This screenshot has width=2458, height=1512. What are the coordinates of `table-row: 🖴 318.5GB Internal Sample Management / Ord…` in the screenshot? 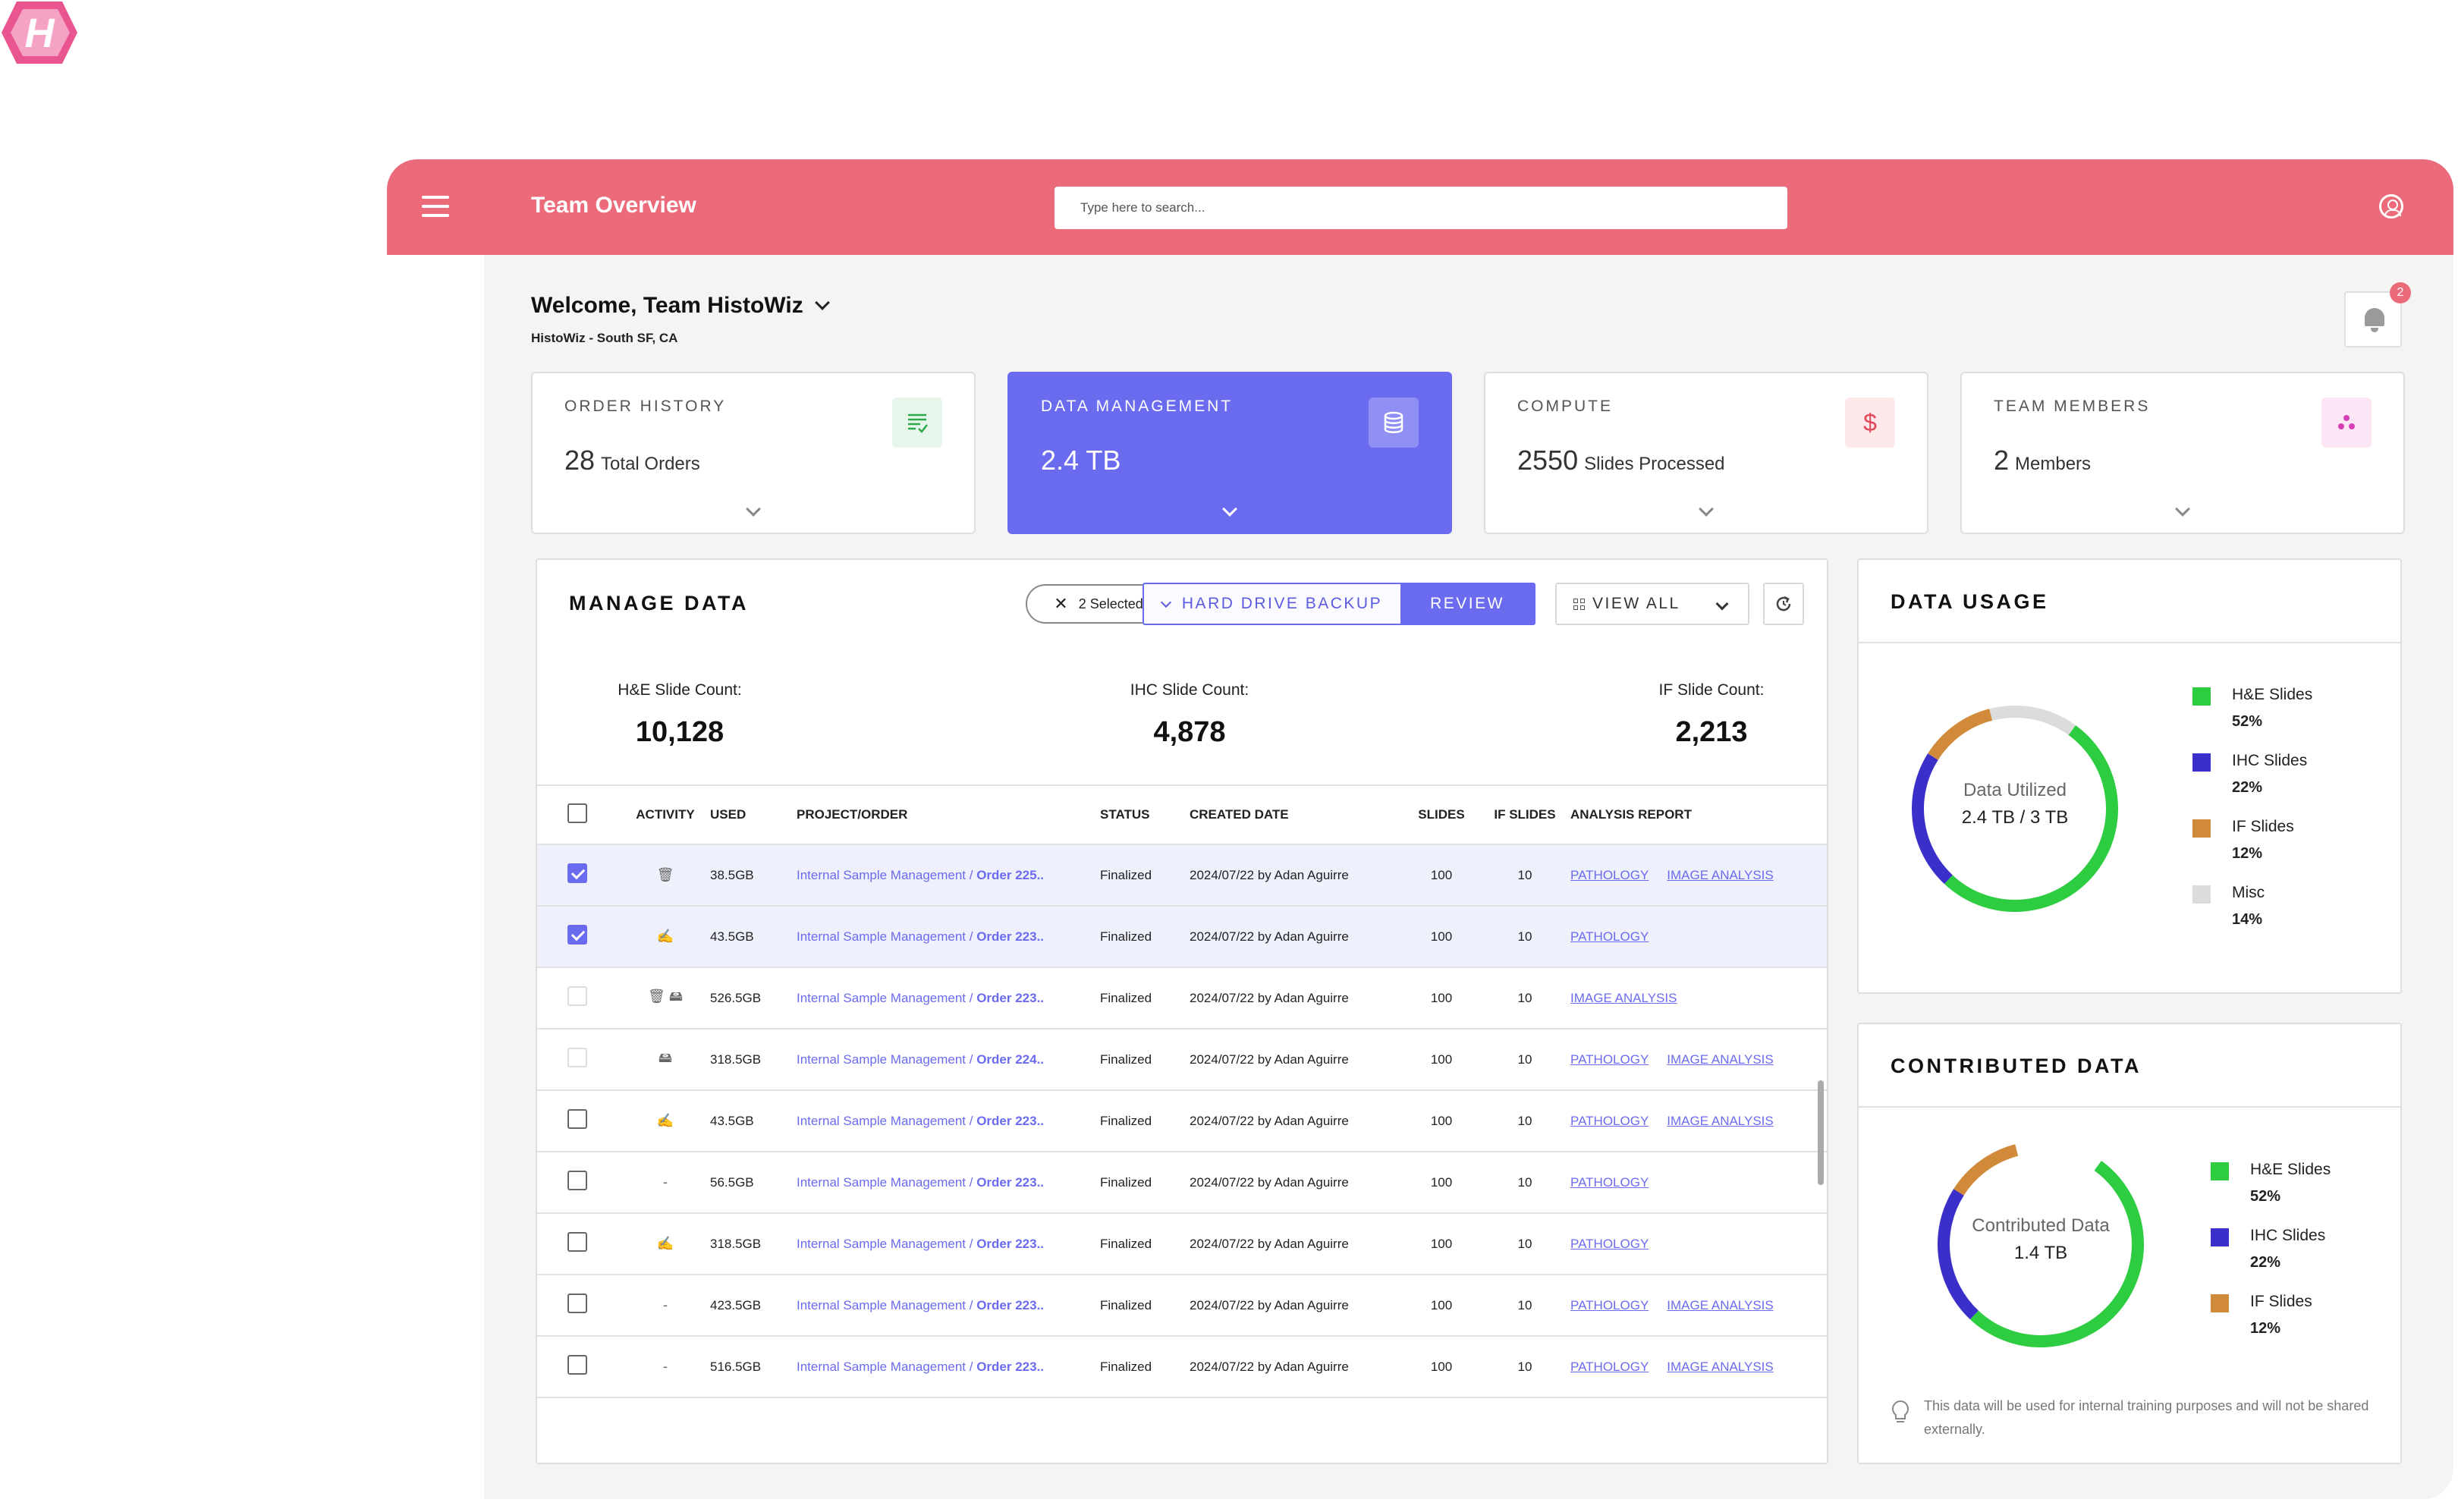 It's located at (1182, 1060).